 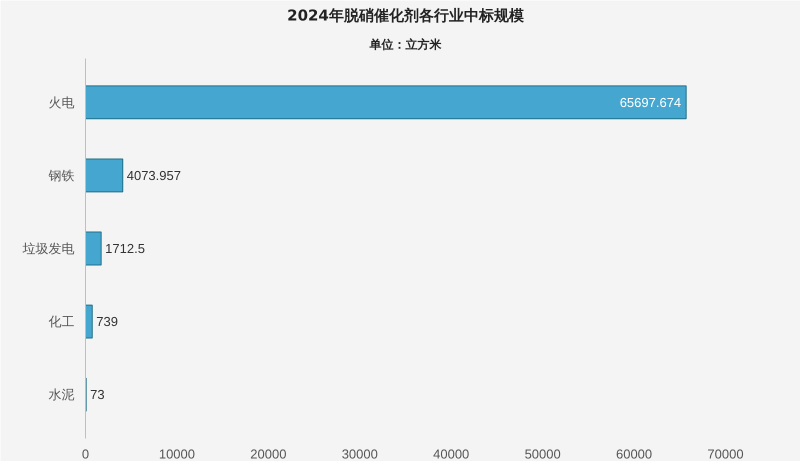 What do you see at coordinates (153, 175) in the screenshot?
I see `data-label: 4073.957` at bounding box center [153, 175].